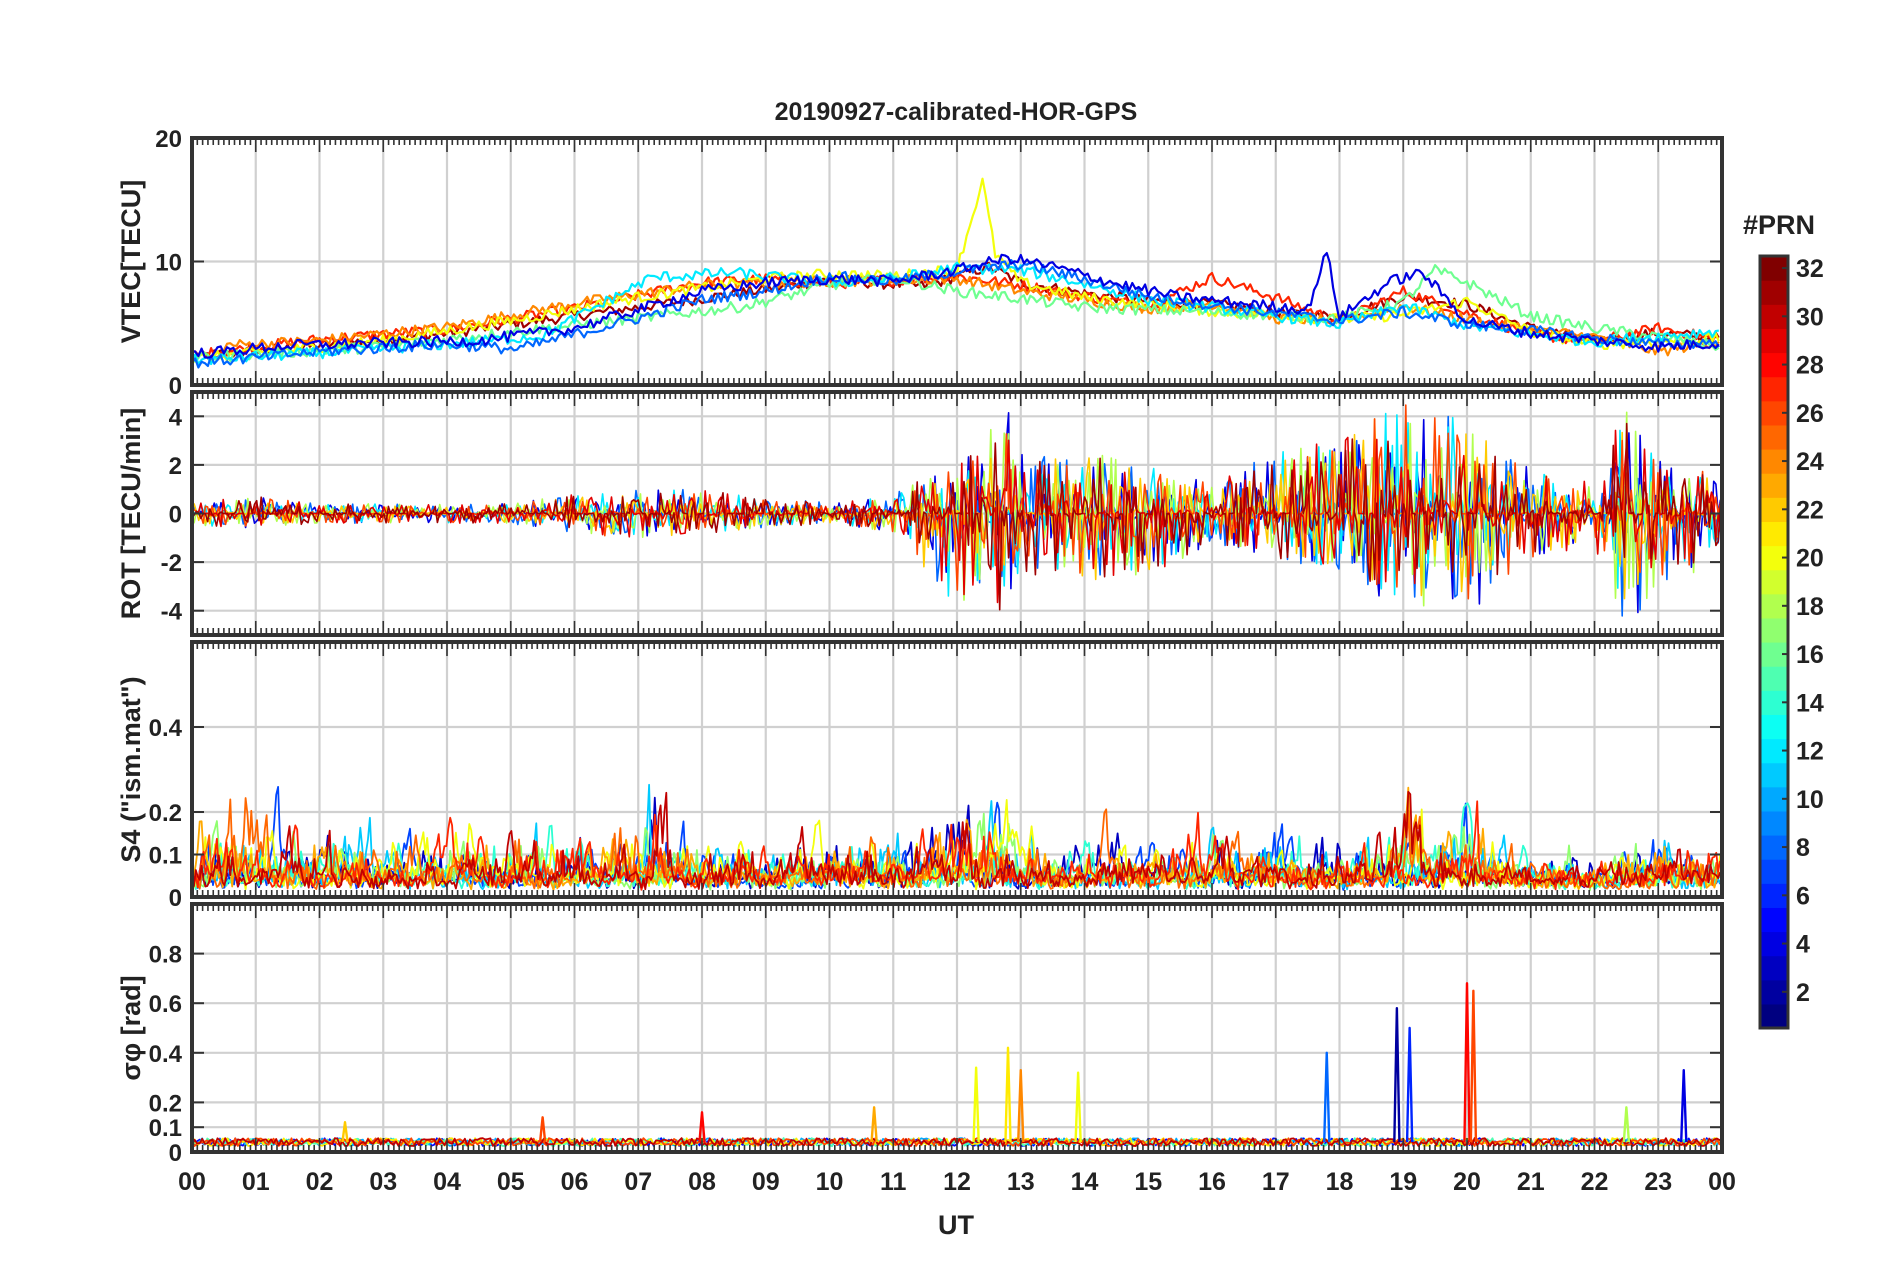 The image size is (1902, 1272). Describe the element at coordinates (176, 417) in the screenshot. I see `y-tick-label: 4` at that location.